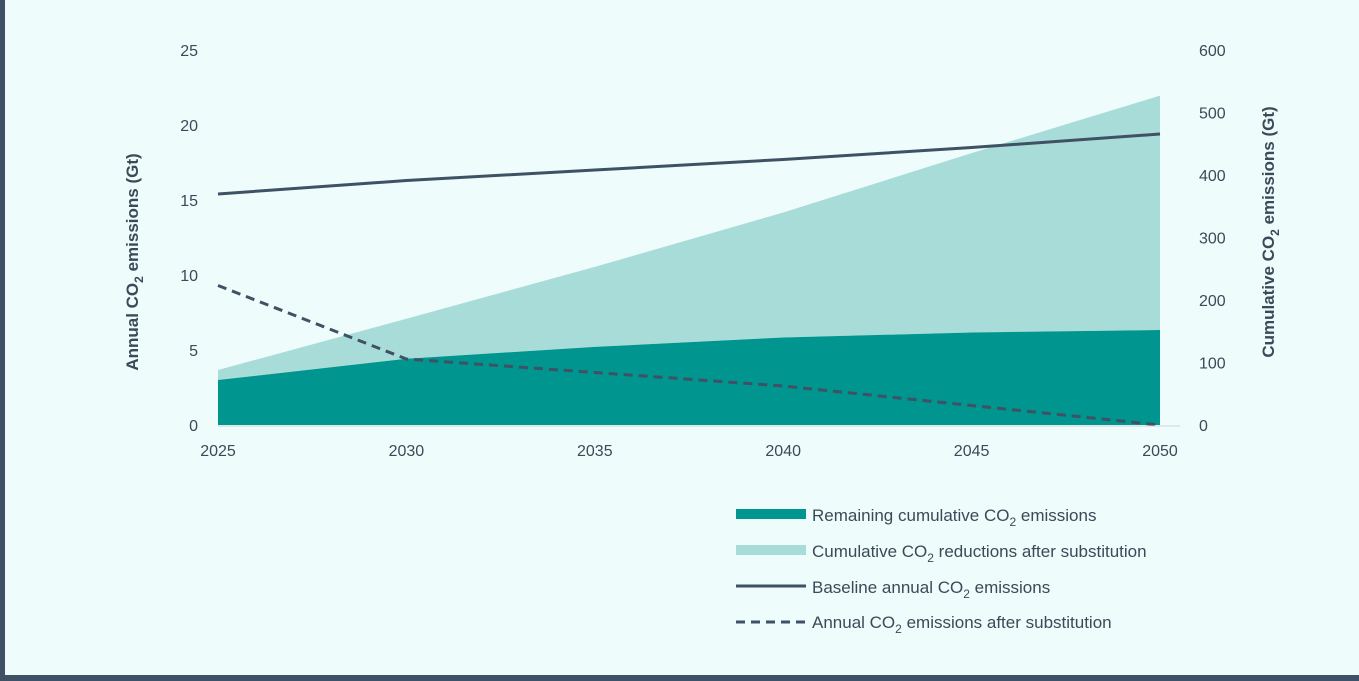 The width and height of the screenshot is (1359, 681). I want to click on legend-item-after: Annual CO2 emissions after substitution, so click(924, 624).